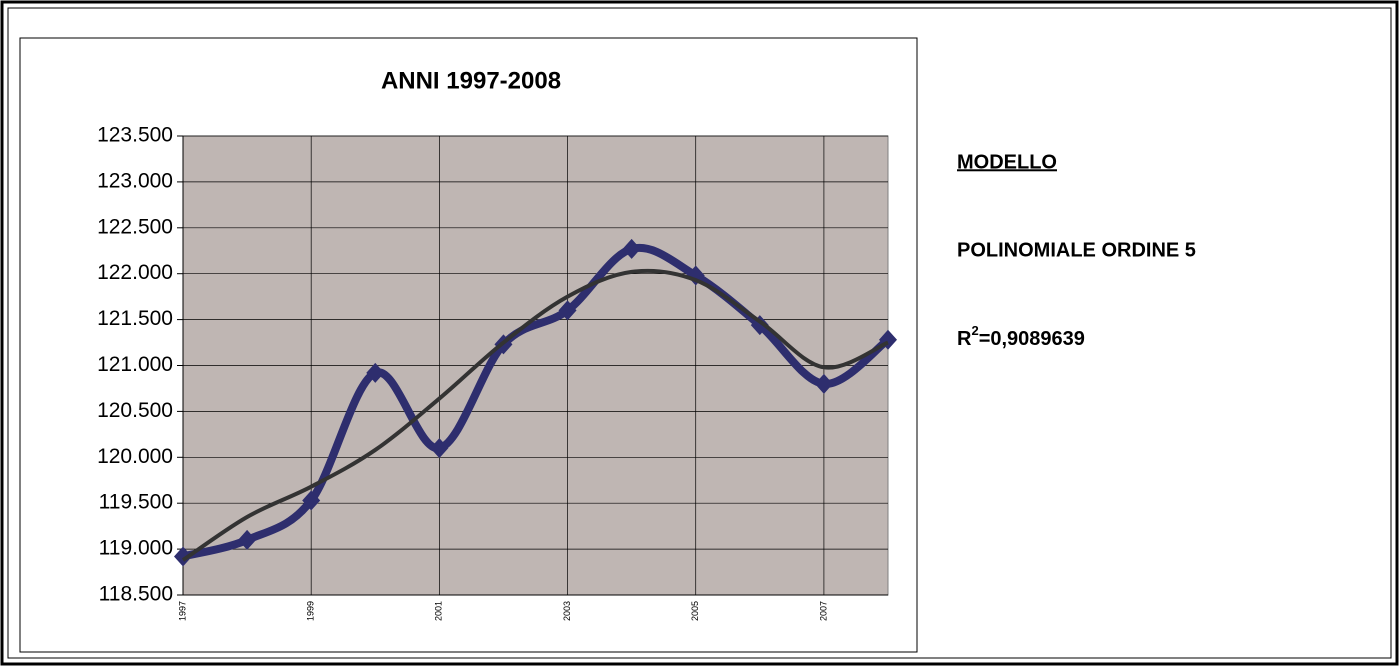 The image size is (1399, 666). Describe the element at coordinates (136, 548) in the screenshot. I see `y-tick-label: 119.000` at that location.